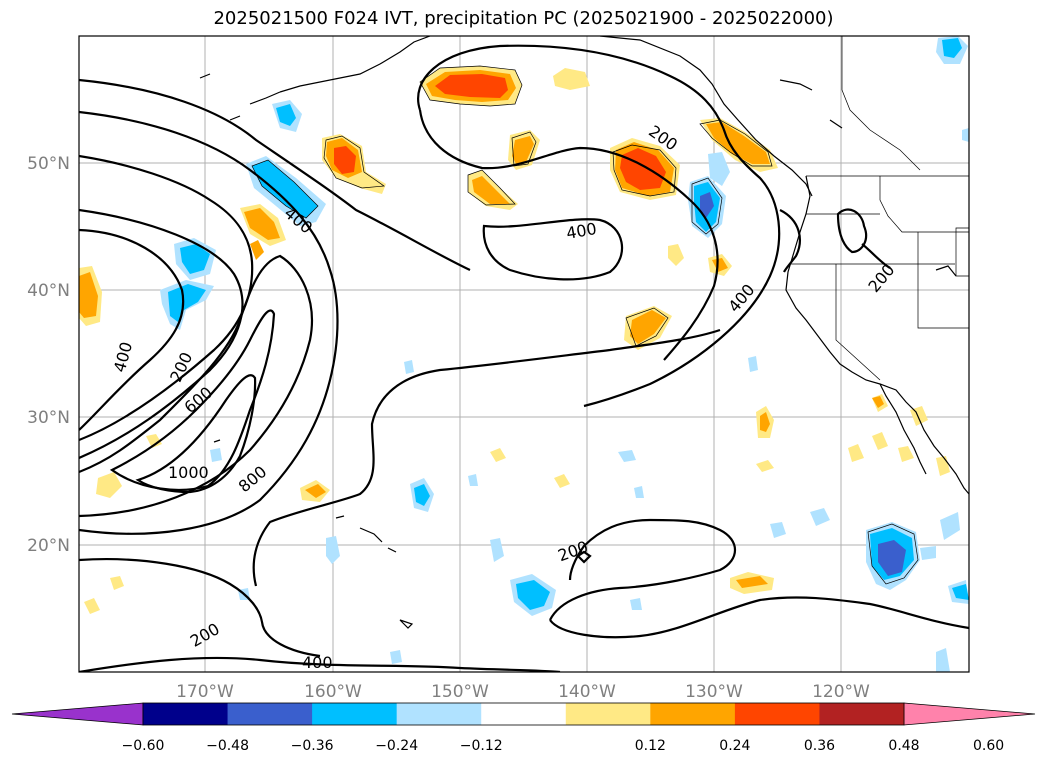  I want to click on colorbar-frame, so click(523, 714).